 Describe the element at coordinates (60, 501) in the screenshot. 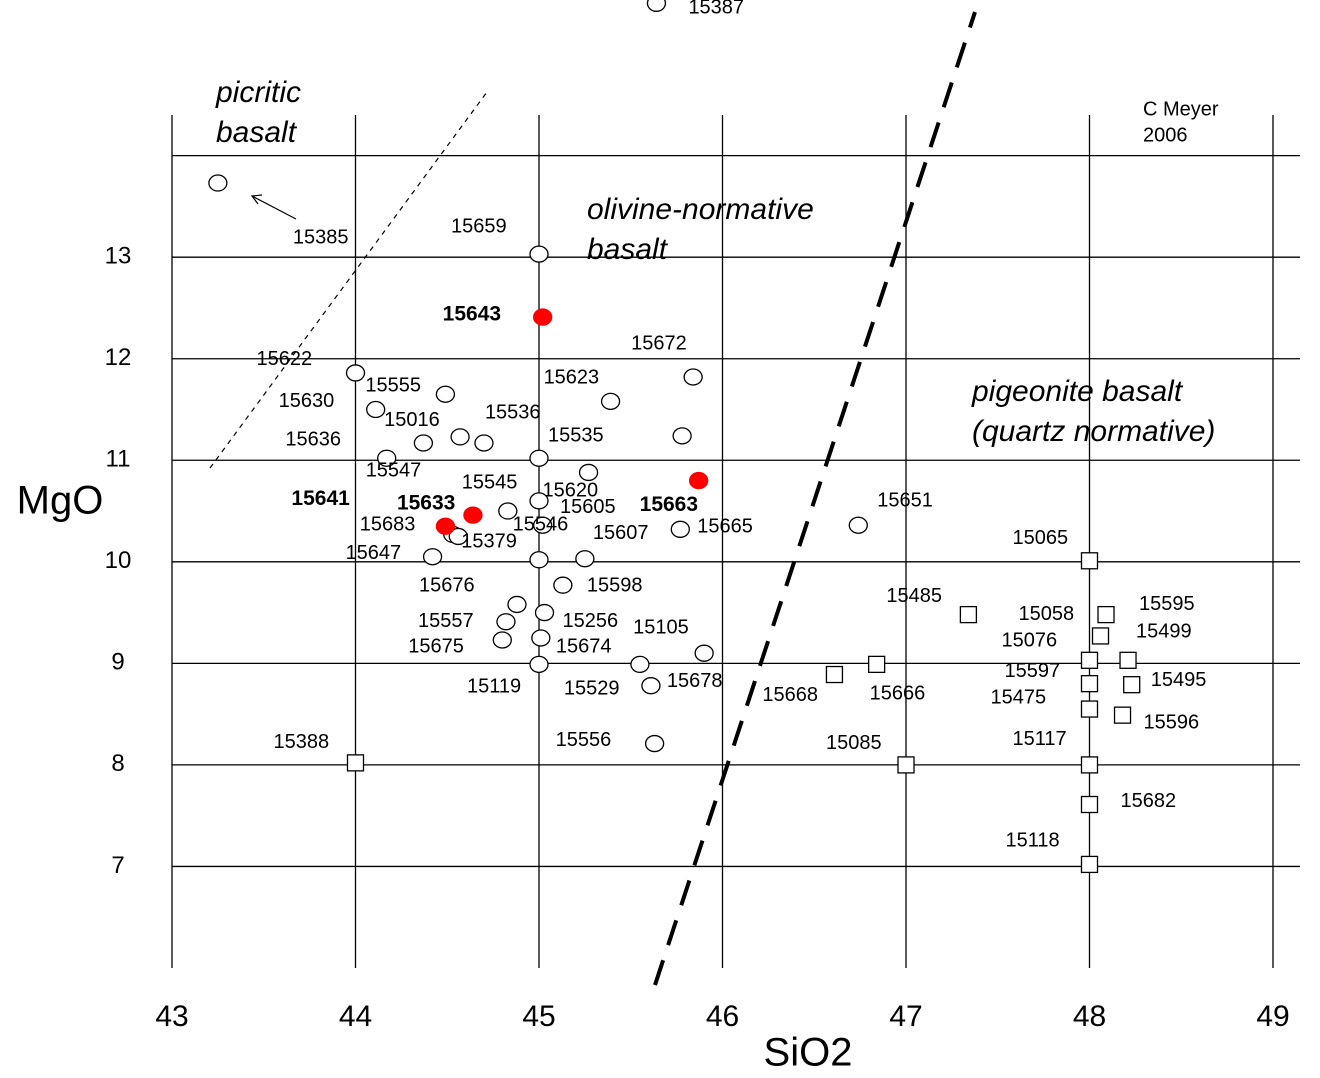

I see `y-axis-title: MgO` at that location.